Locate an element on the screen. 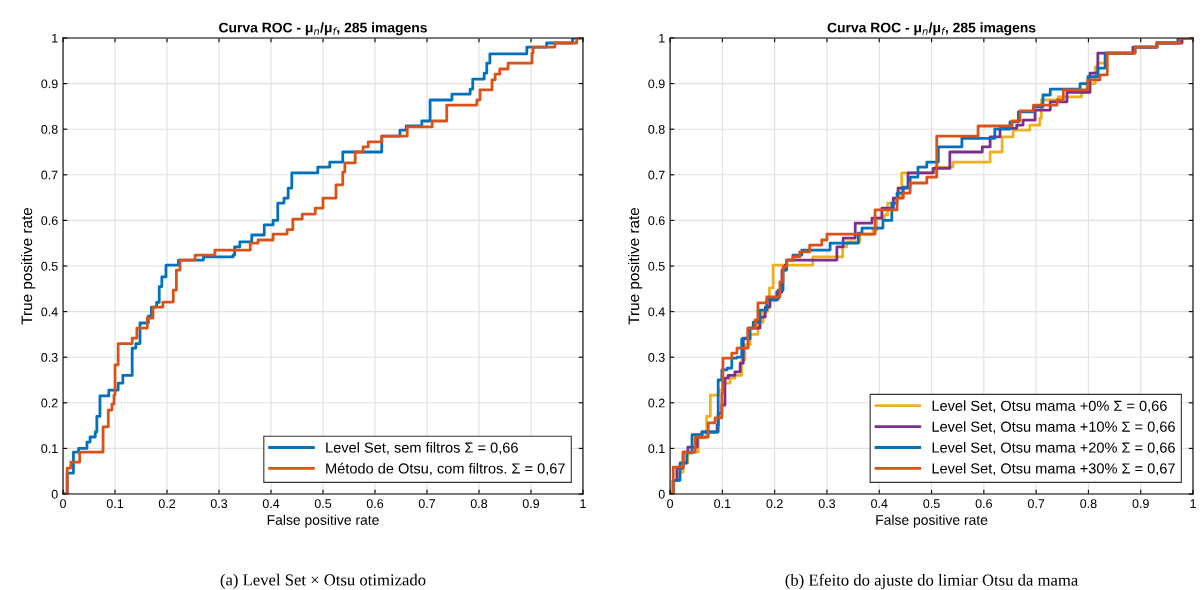 The height and width of the screenshot is (590, 1203). legend-label: Método de Otsu, com filtros. Σ = 0,67 is located at coordinates (445, 469).